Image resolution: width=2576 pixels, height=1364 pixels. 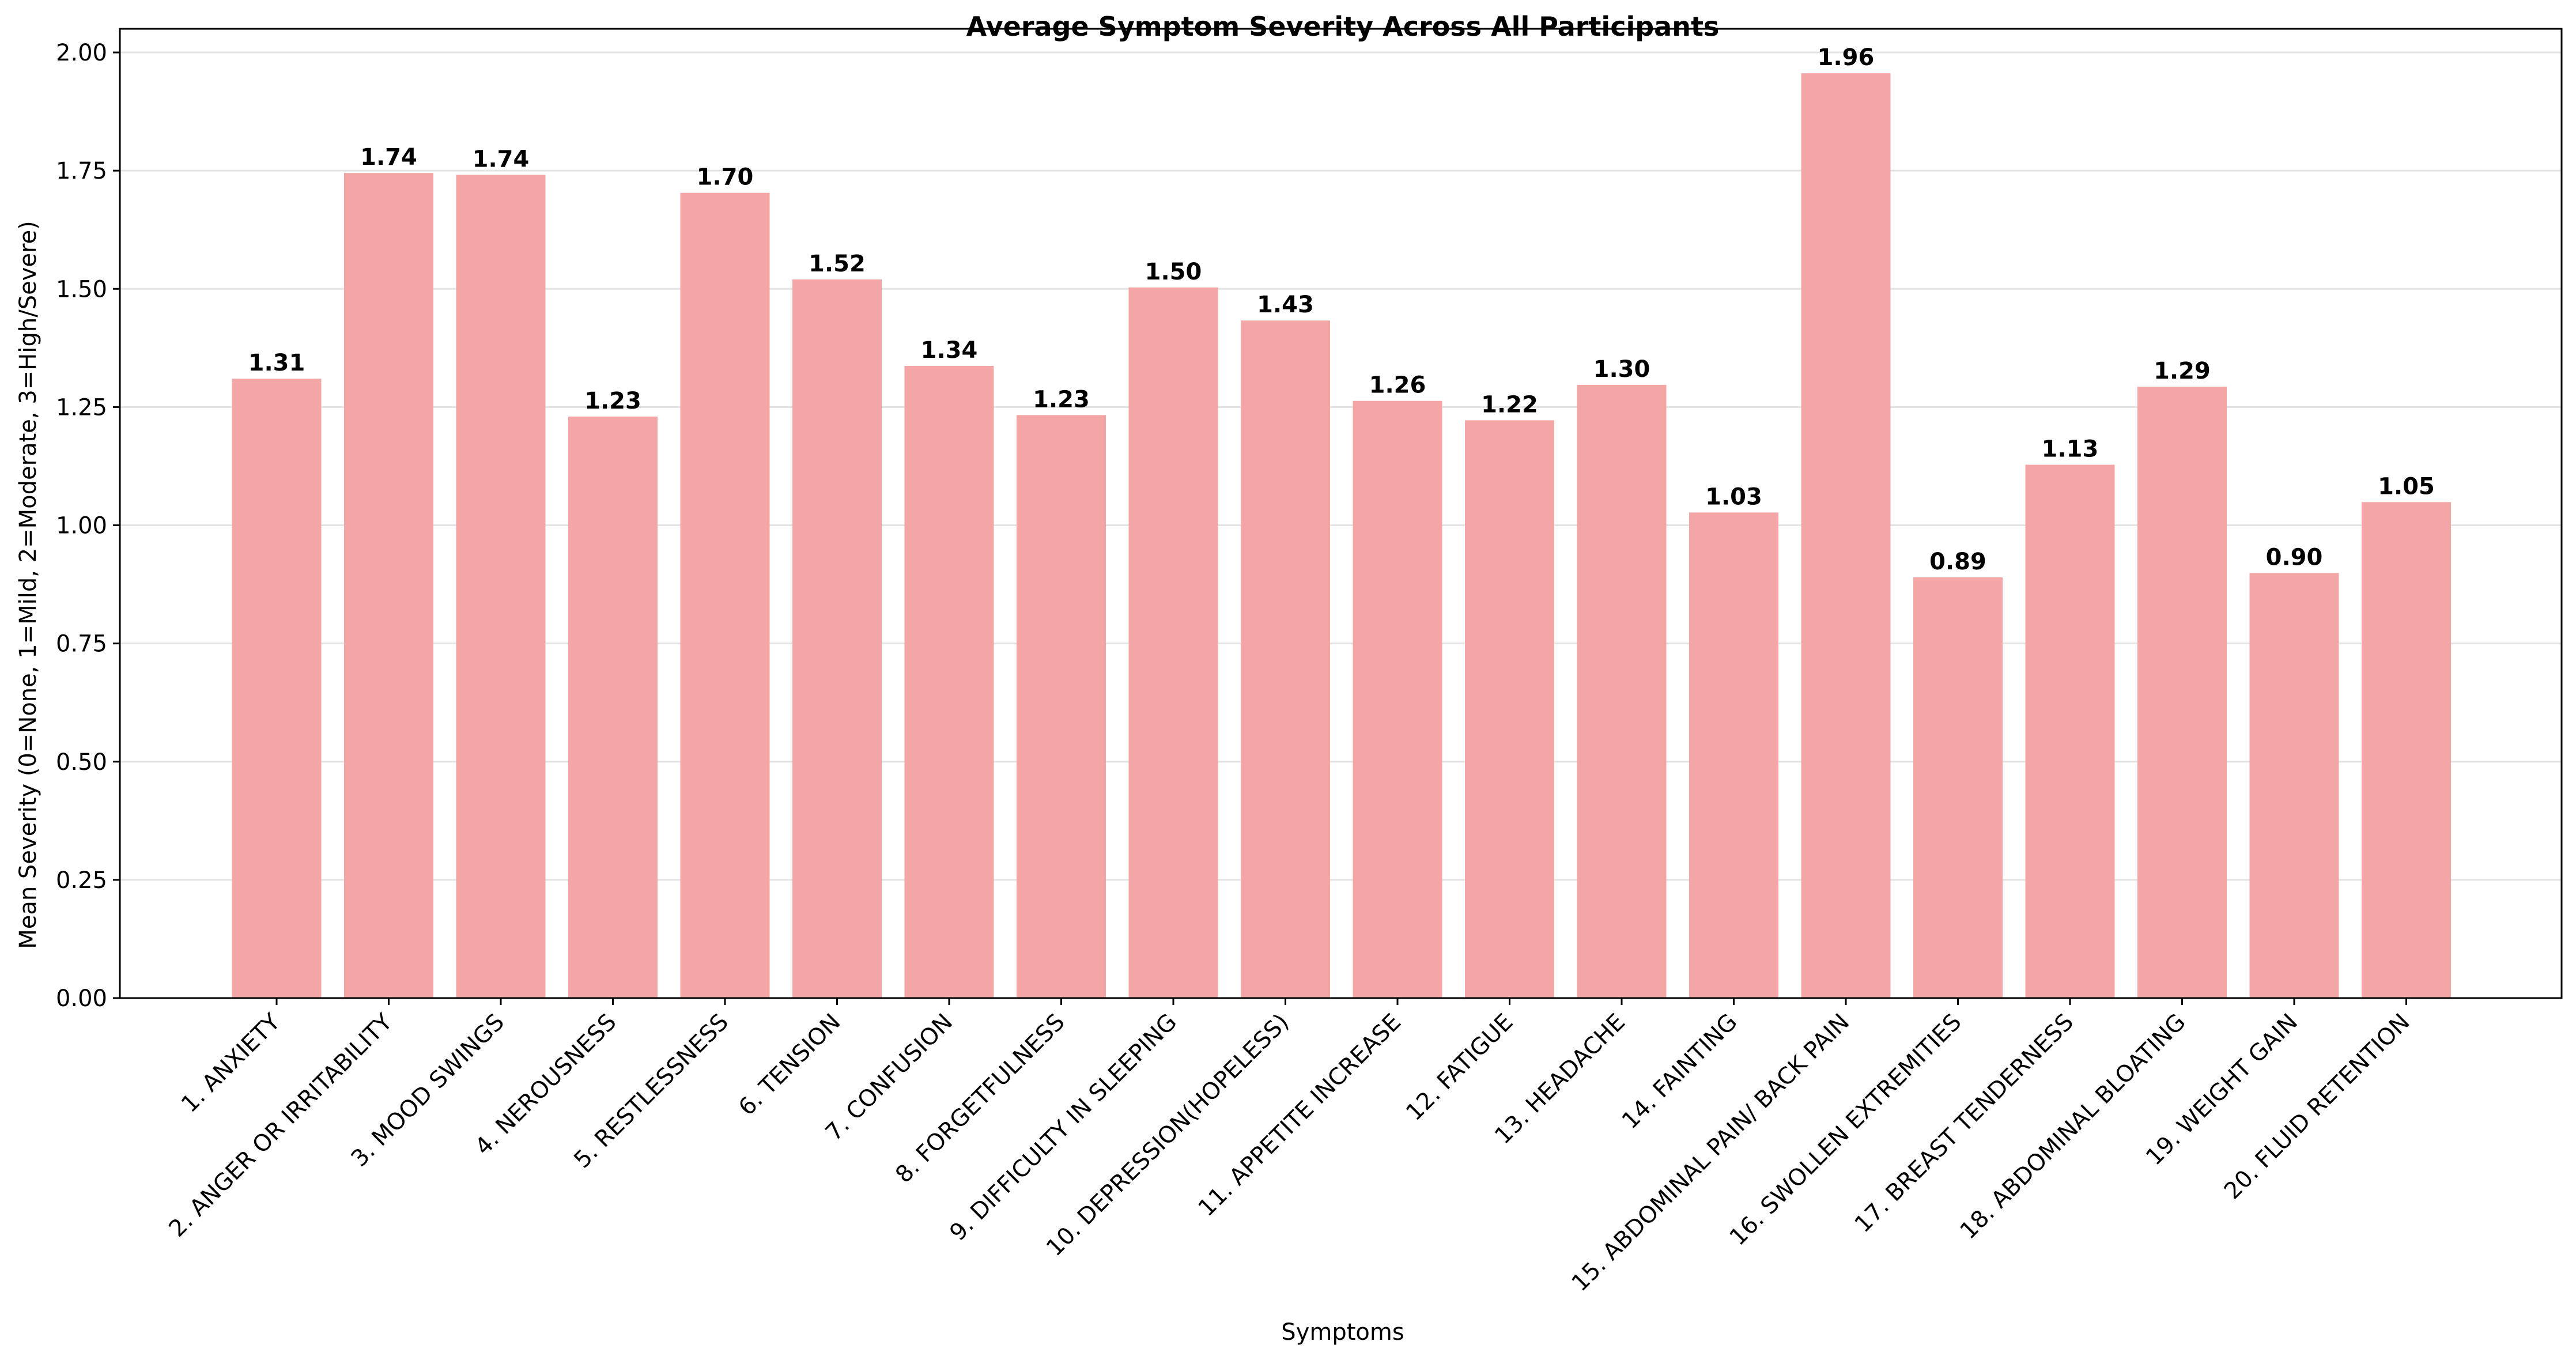 What do you see at coordinates (81, 762) in the screenshot?
I see `y-tick-label: 0.50` at bounding box center [81, 762].